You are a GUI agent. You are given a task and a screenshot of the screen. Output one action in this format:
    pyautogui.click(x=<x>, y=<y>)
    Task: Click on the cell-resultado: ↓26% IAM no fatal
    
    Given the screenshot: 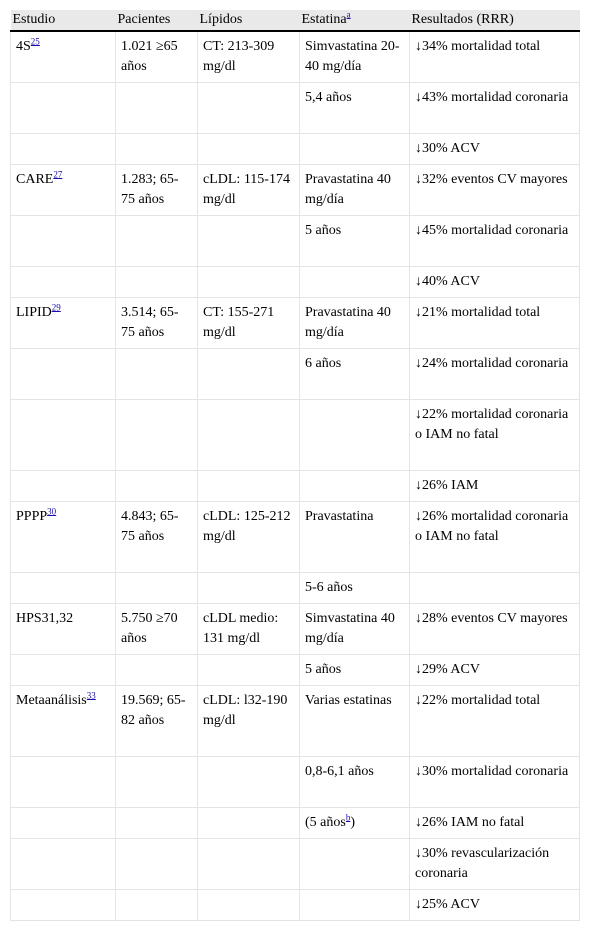 What is the action you would take?
    pyautogui.click(x=494, y=823)
    